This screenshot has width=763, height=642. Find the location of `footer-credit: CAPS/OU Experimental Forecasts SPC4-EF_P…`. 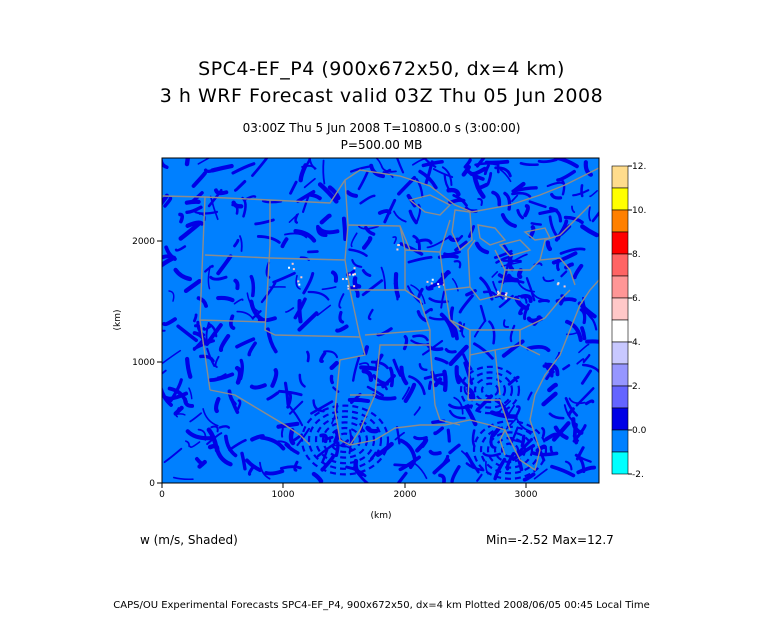

footer-credit: CAPS/OU Experimental Forecasts SPC4-EF_P… is located at coordinates (381, 605).